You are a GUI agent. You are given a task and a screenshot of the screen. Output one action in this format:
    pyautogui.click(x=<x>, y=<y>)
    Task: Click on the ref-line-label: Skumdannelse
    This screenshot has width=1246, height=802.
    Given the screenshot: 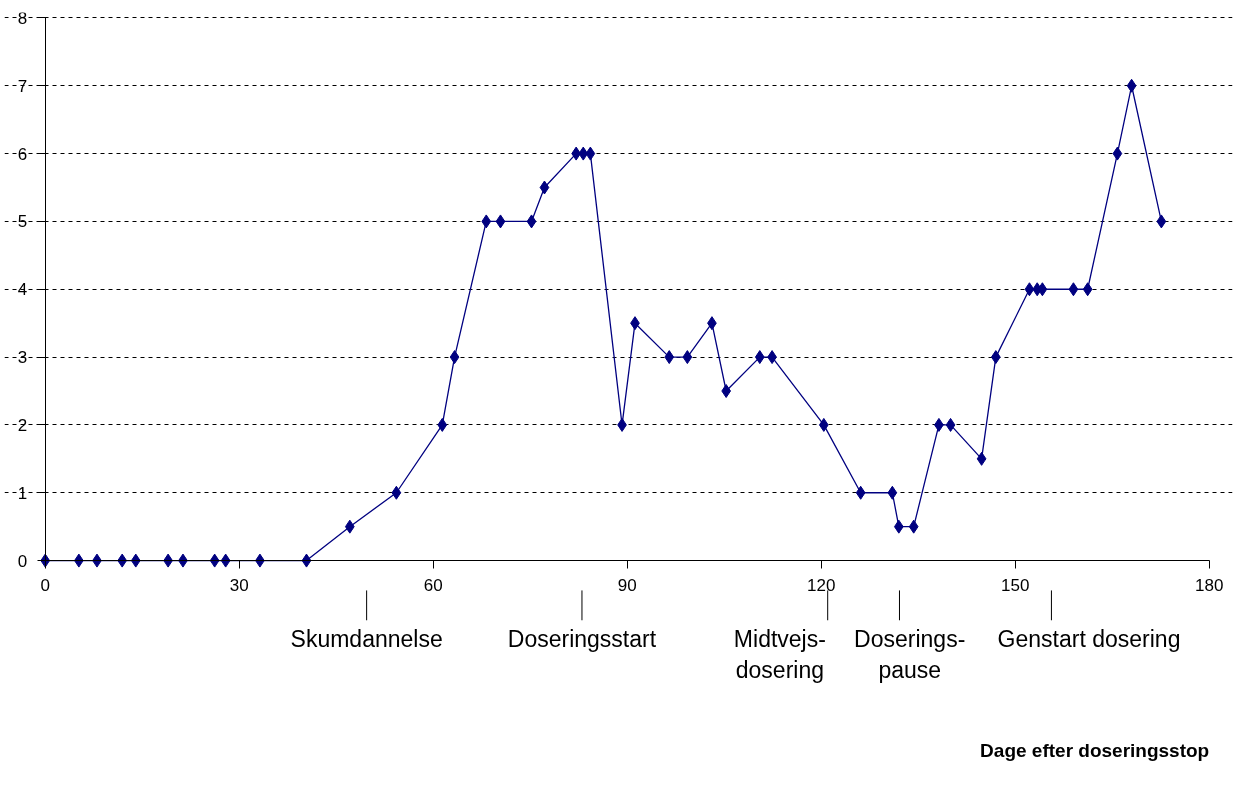 What is the action you would take?
    pyautogui.click(x=366, y=638)
    